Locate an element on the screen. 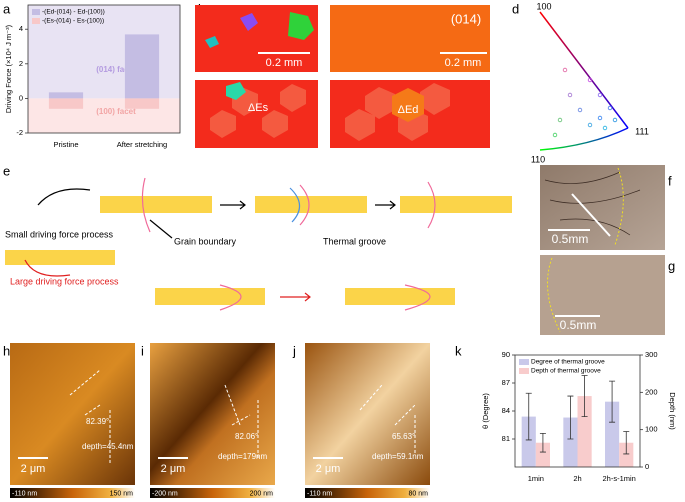 This screenshot has width=685, height=502. ebsd-map is located at coordinates (410, 38).